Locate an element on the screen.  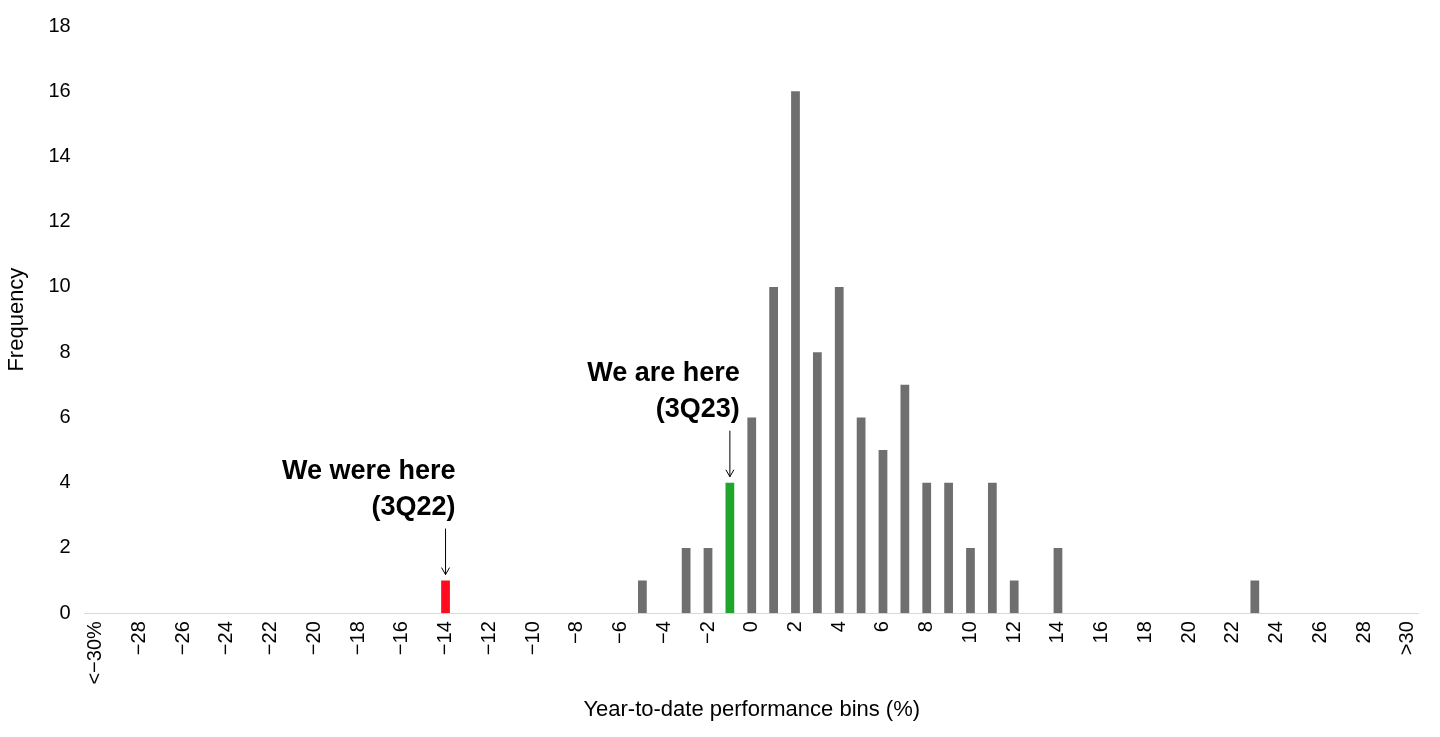
y-tick-label: 16 is located at coordinates (59, 89).